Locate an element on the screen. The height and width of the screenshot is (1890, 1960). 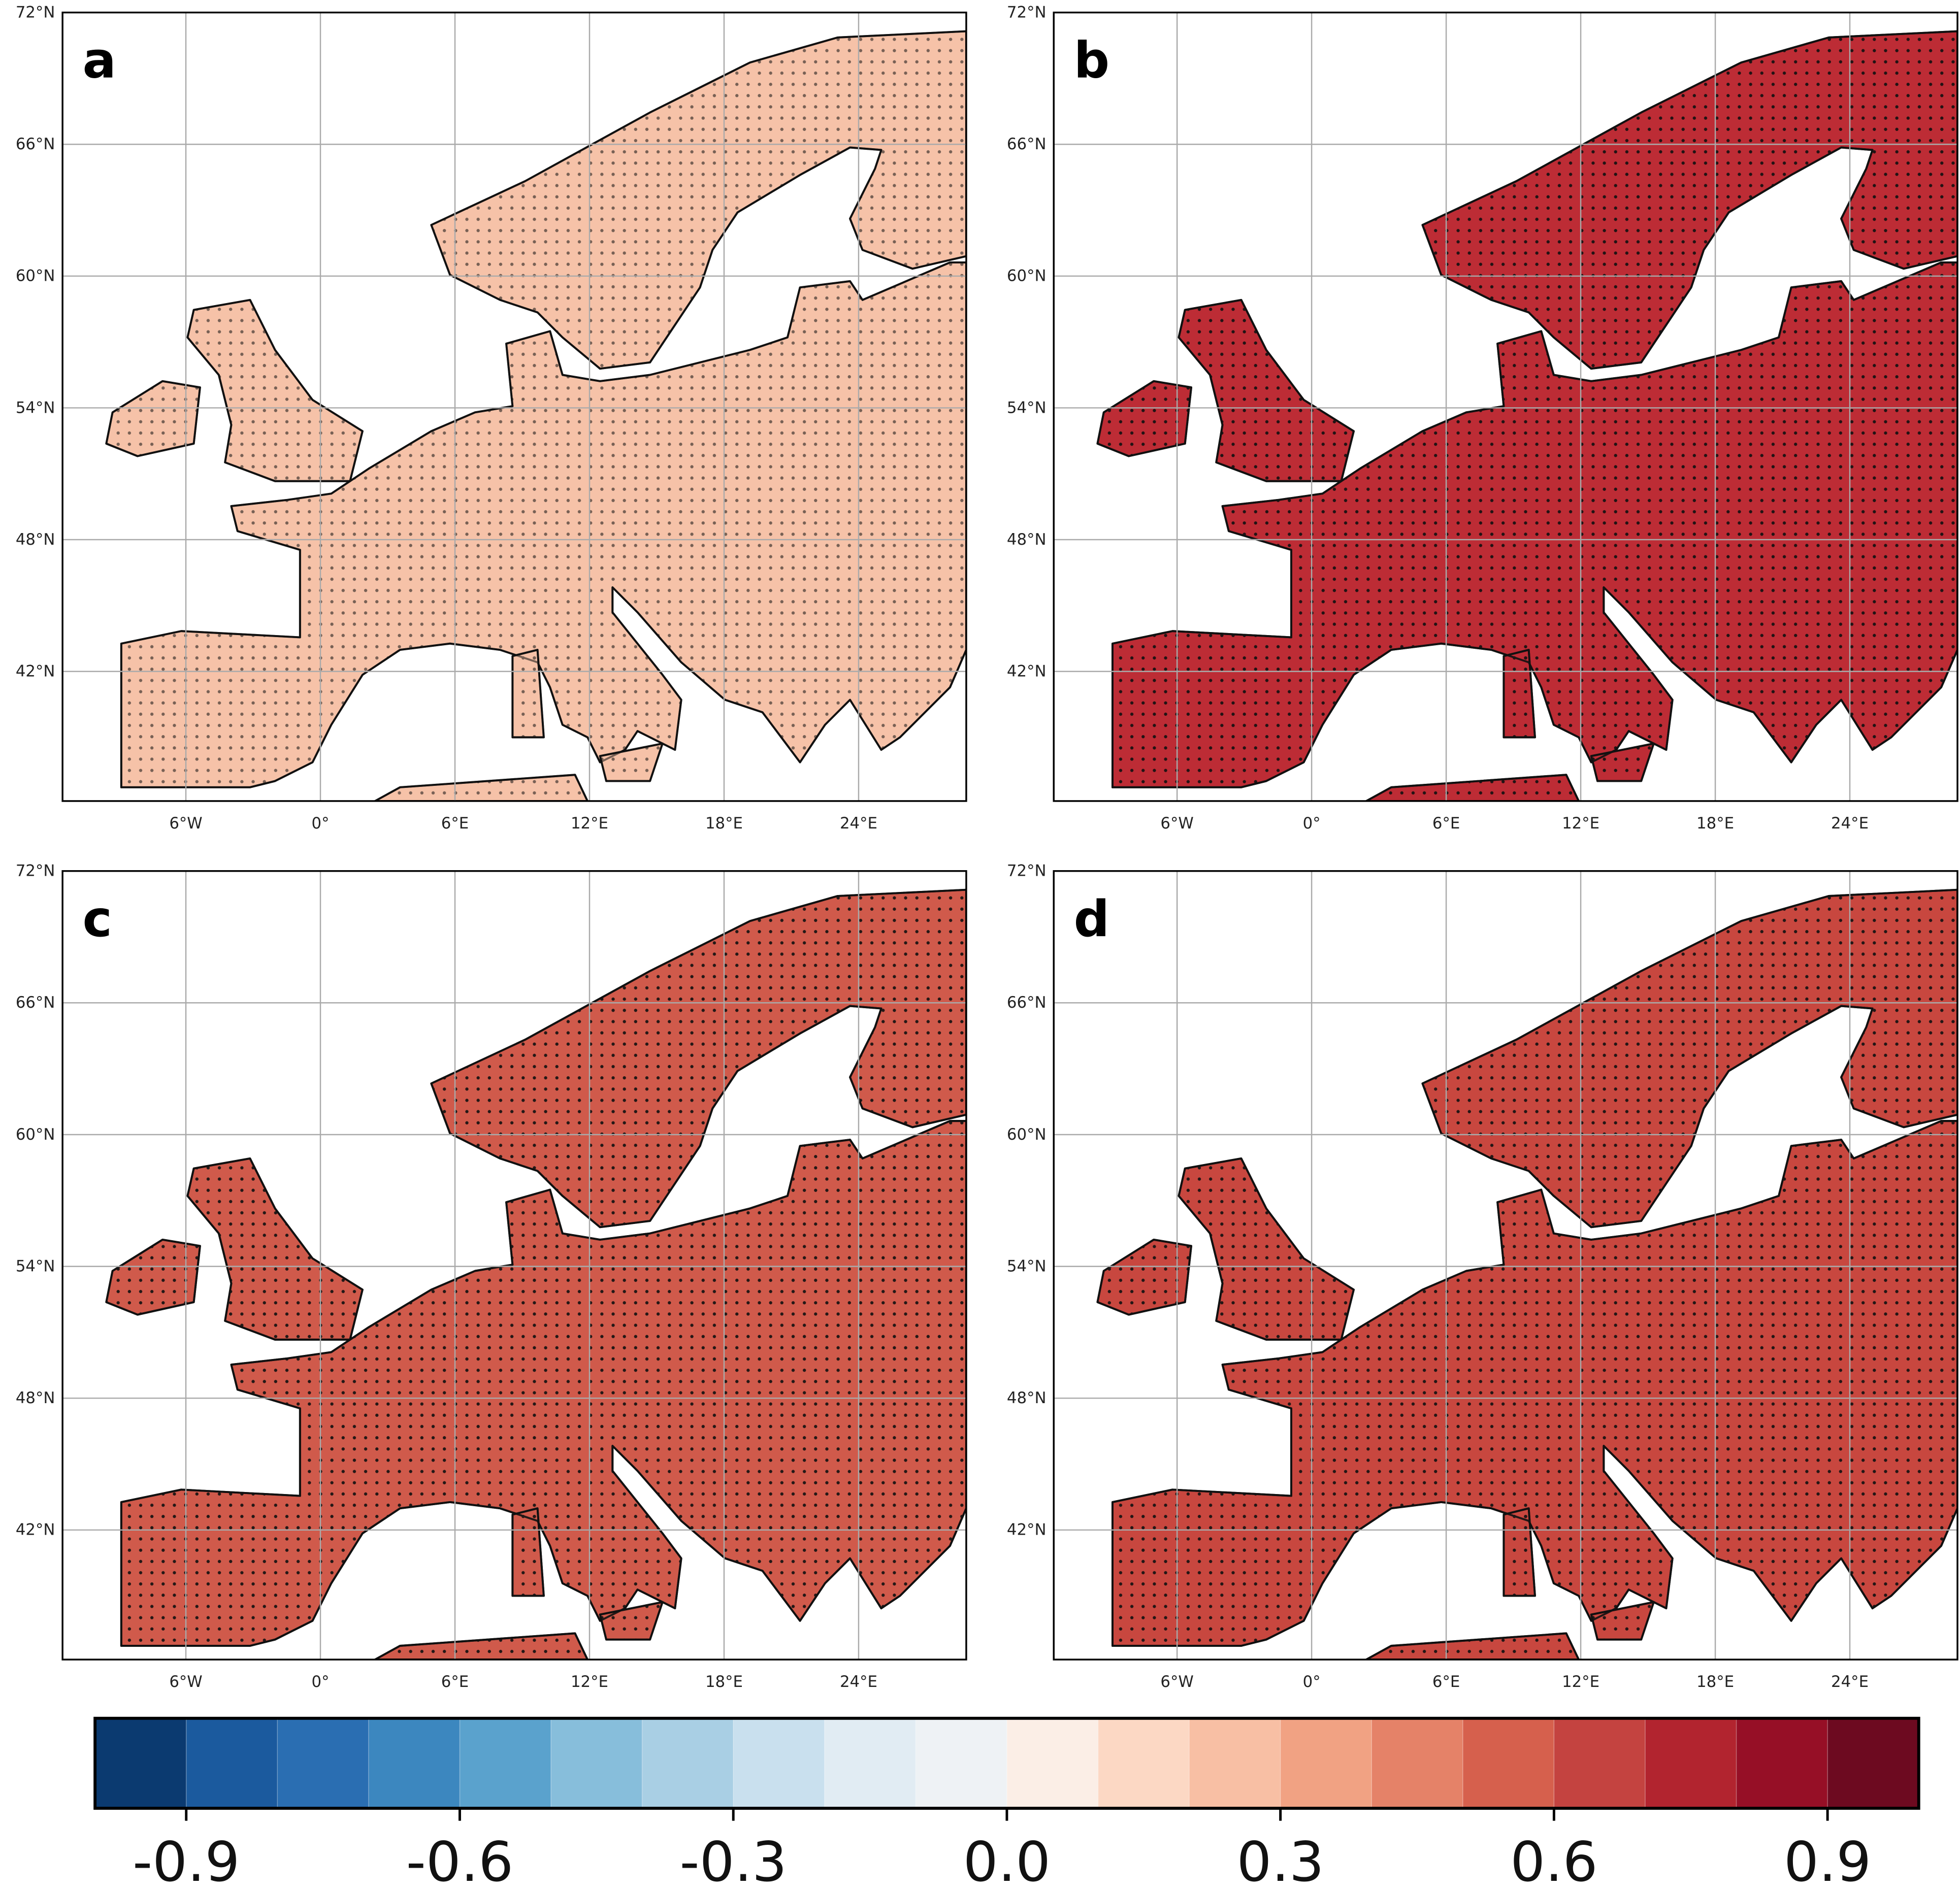
panel-label: d is located at coordinates (1091, 919).